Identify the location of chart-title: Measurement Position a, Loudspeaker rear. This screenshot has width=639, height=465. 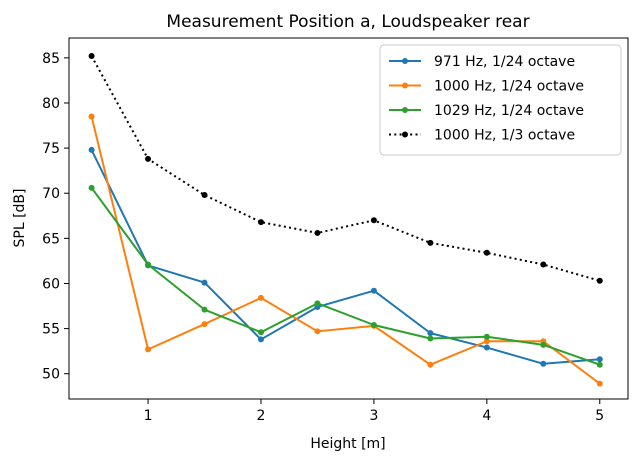
(347, 22).